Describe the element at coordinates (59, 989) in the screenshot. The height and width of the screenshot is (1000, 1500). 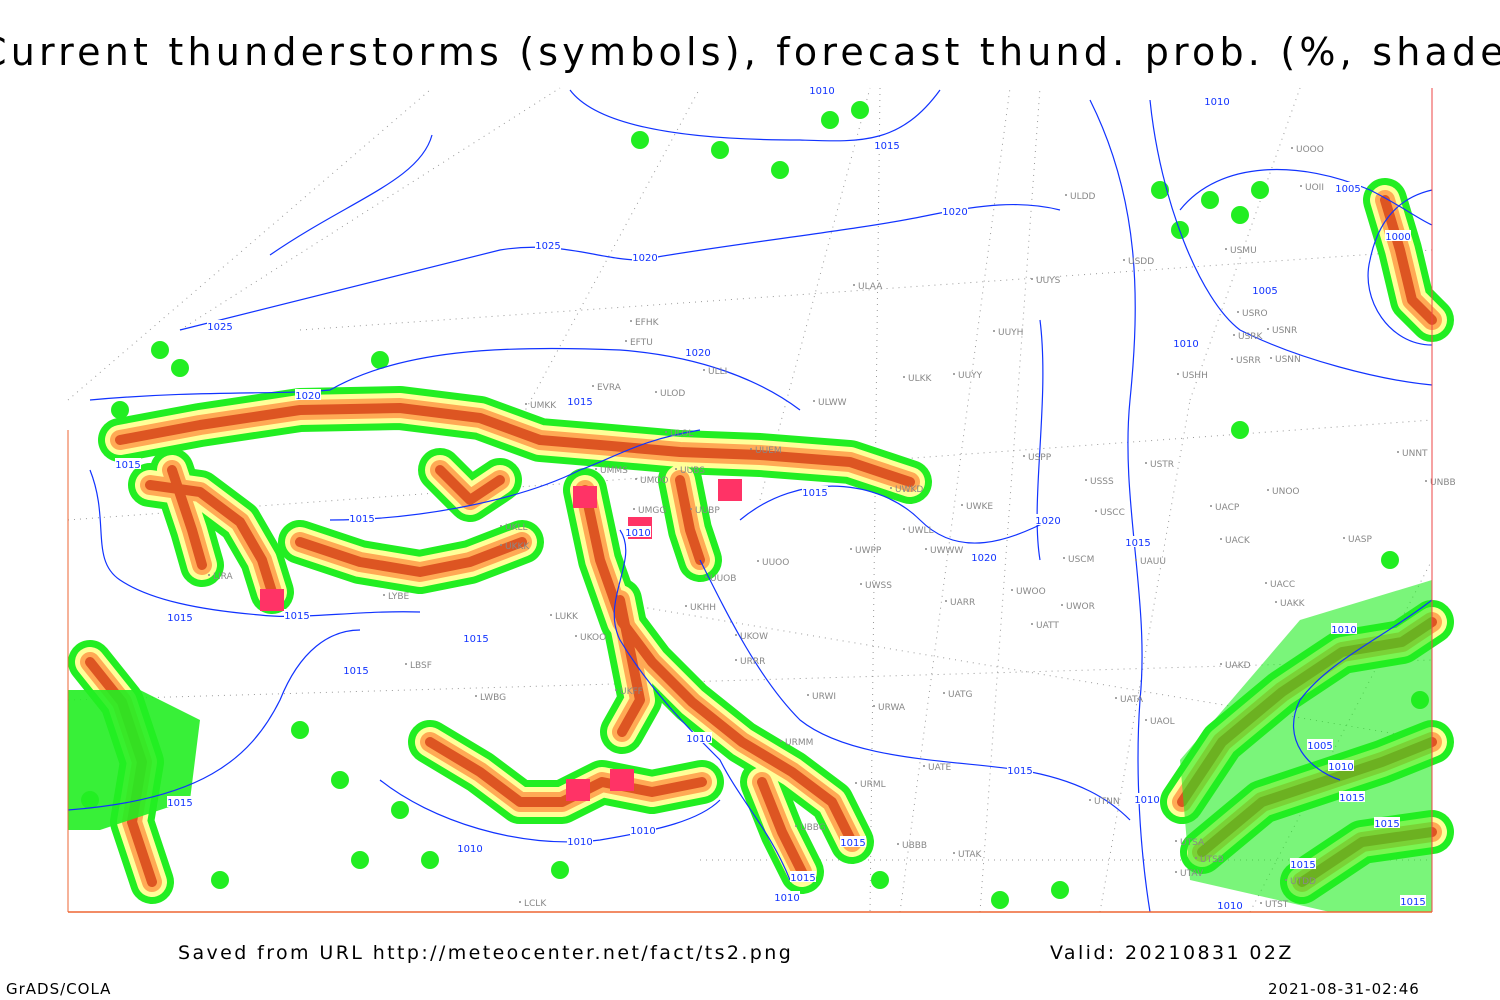
I see `software-label: GrADS/COLA` at that location.